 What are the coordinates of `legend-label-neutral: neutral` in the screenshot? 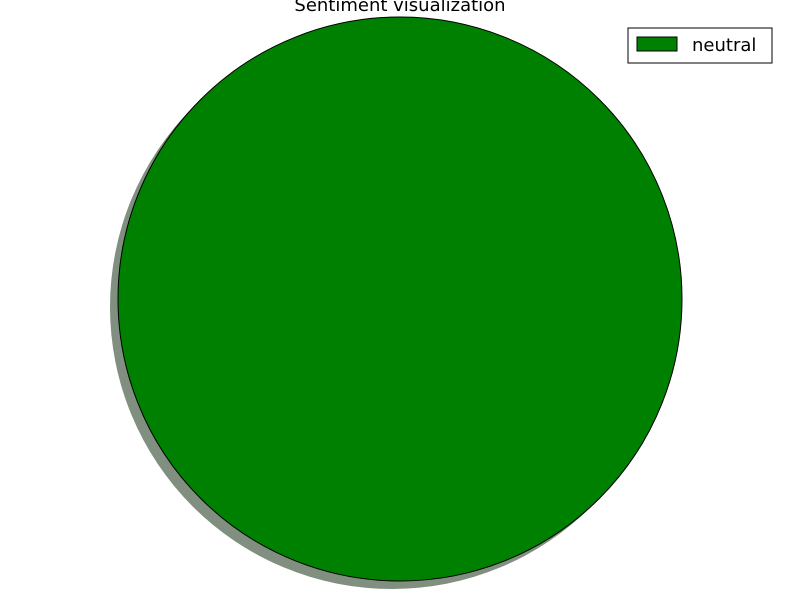 It's located at (724, 45).